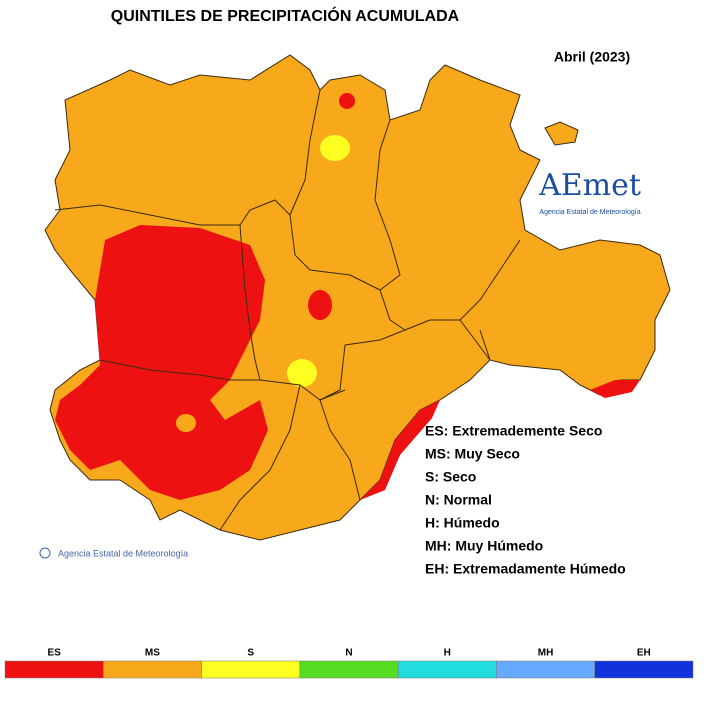 The height and width of the screenshot is (701, 714). I want to click on credit: Agencia Estatal de Meteorología, so click(123, 553).